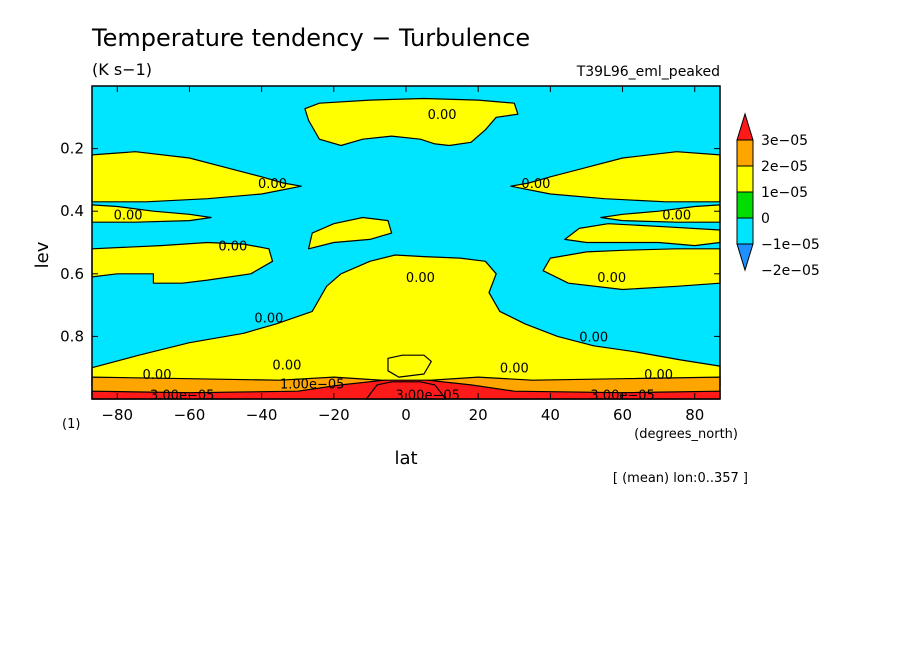 This screenshot has width=904, height=654. Describe the element at coordinates (117, 415) in the screenshot. I see `x-tick-label: −80` at that location.